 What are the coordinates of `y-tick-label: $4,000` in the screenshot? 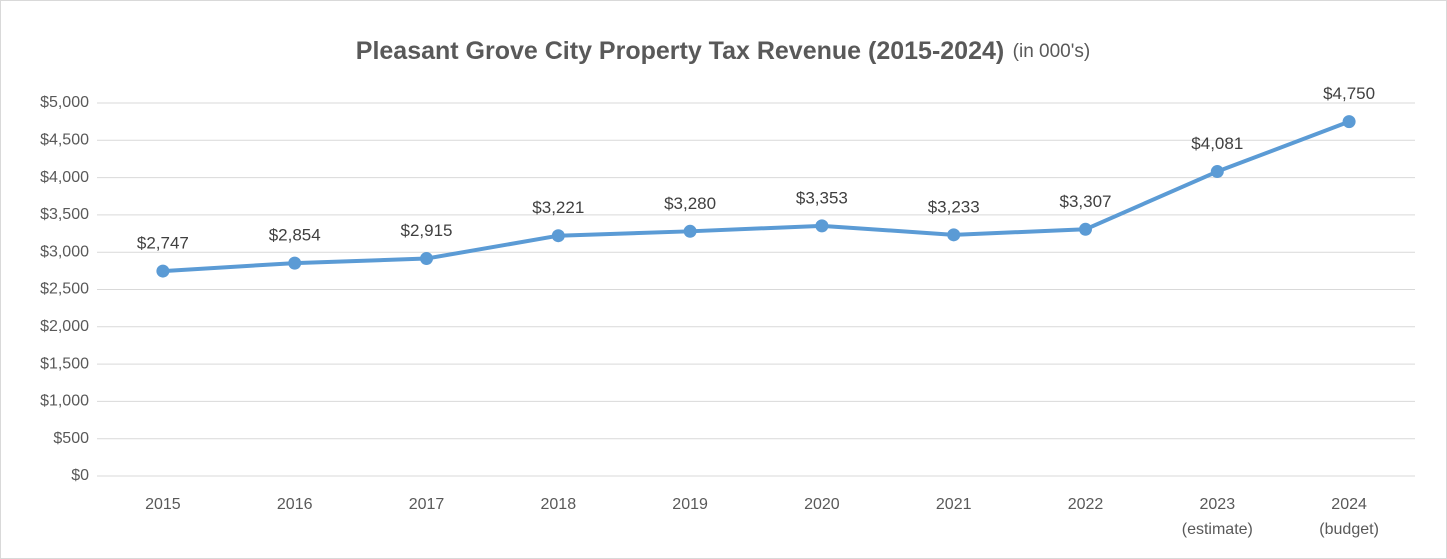 It's located at (64, 177).